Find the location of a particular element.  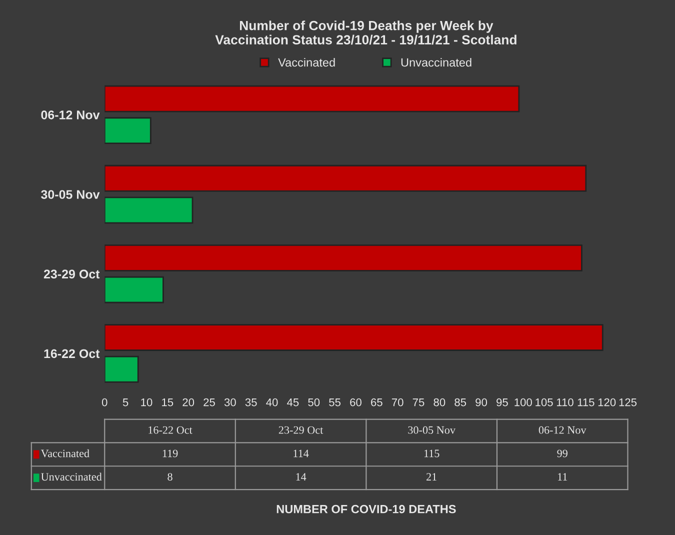

x-tick-label: 80 is located at coordinates (440, 402).